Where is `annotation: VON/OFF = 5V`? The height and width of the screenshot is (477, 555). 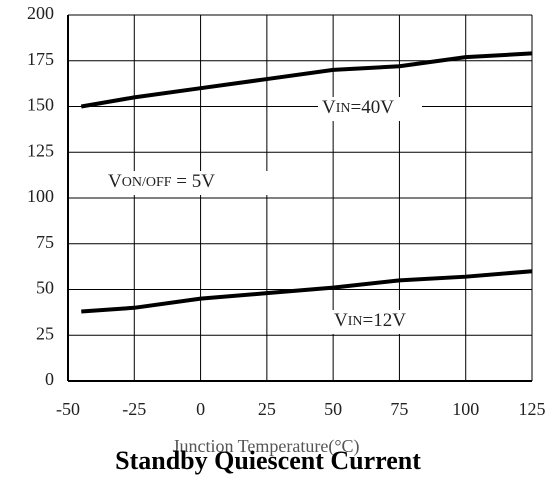
annotation: VON/OFF = 5V is located at coordinates (161, 181).